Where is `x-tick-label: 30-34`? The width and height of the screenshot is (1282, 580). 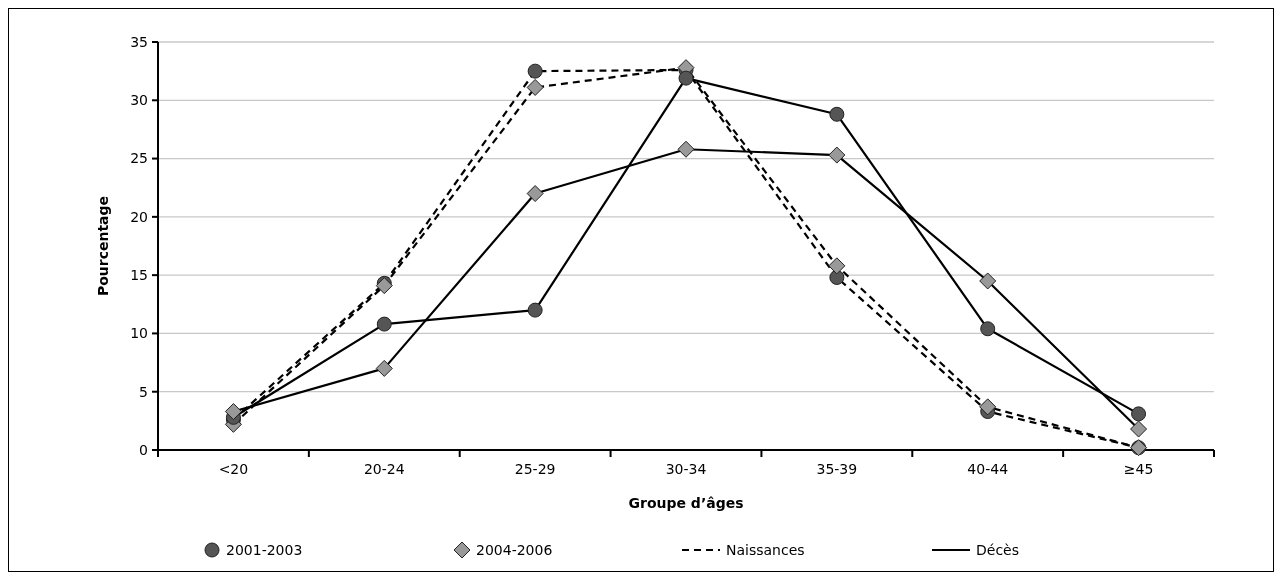
x-tick-label: 30-34 is located at coordinates (686, 469).